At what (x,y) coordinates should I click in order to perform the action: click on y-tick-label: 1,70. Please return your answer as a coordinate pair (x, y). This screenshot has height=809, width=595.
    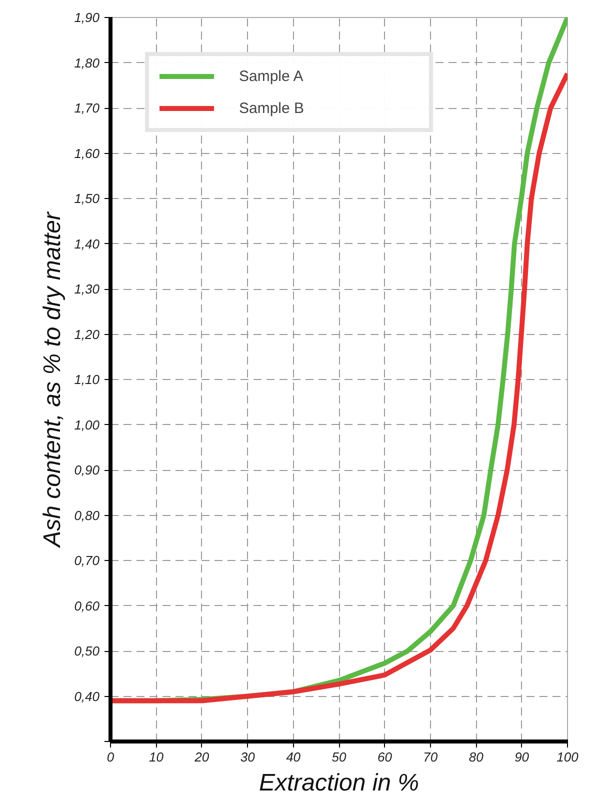
    Looking at the image, I should click on (87, 108).